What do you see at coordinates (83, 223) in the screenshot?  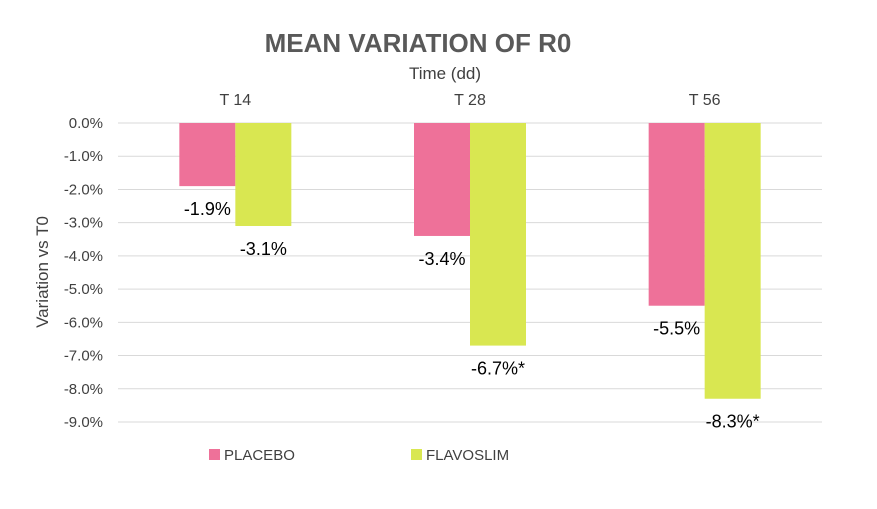 I see `y-tick-label: -3.0%` at bounding box center [83, 223].